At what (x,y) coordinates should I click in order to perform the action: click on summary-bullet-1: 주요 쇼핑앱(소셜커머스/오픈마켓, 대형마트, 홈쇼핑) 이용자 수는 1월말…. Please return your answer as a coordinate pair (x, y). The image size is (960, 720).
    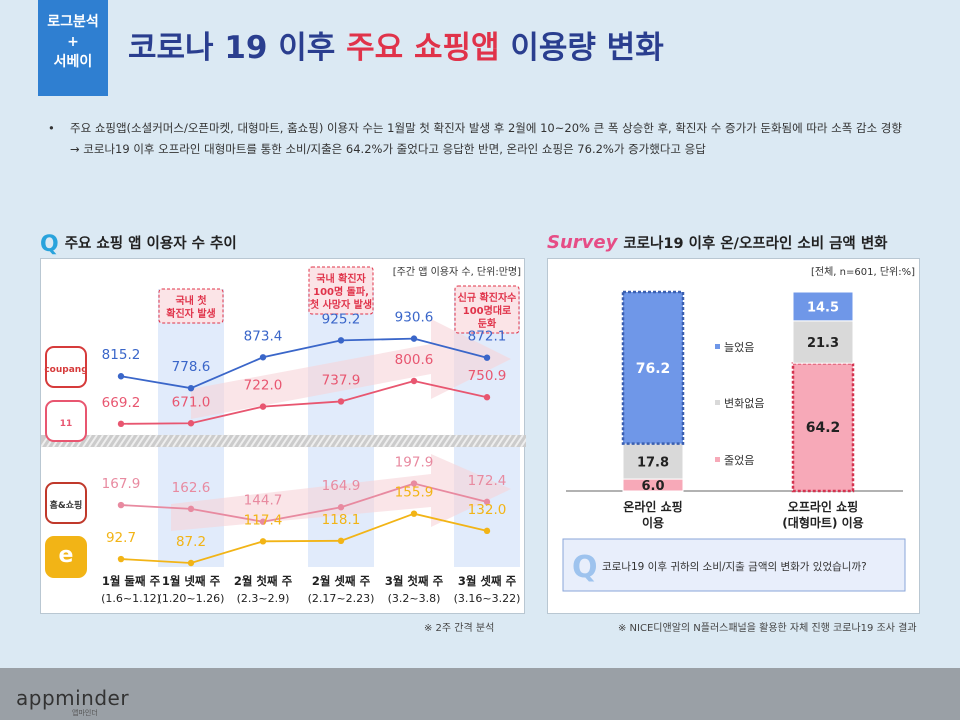
    Looking at the image, I should click on (475, 128).